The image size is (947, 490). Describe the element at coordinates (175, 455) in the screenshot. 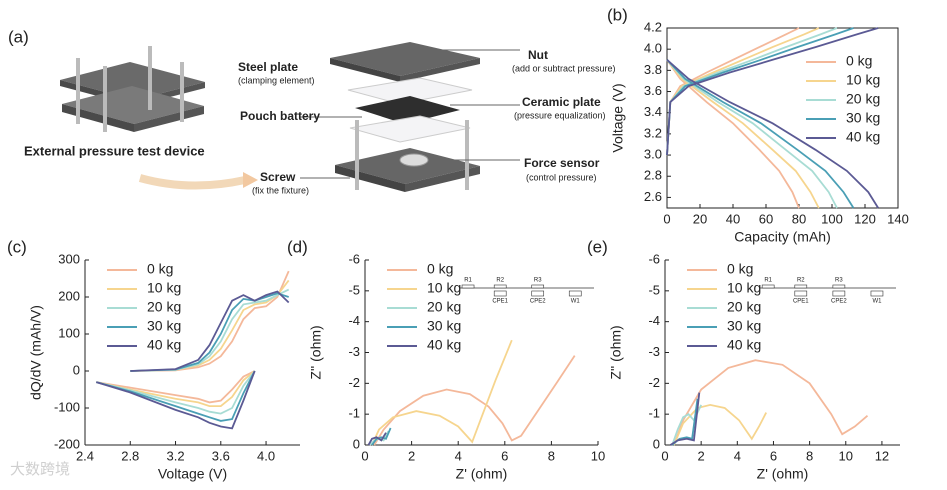

I see `x-tick-label: 3.2` at that location.